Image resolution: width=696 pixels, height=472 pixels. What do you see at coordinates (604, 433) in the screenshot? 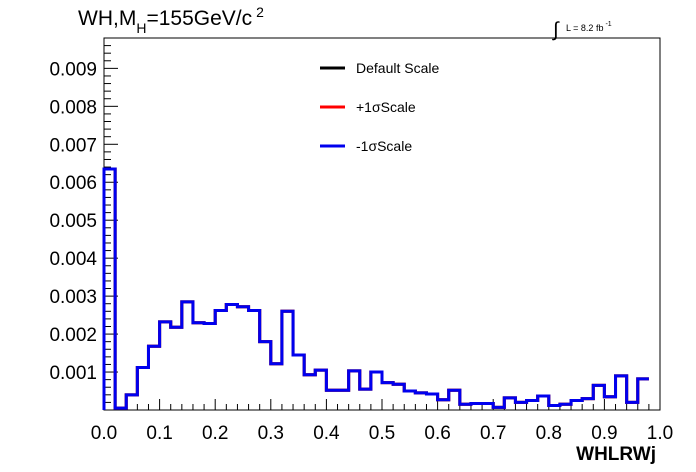
I see `x-tick-label: 0.9` at bounding box center [604, 433].